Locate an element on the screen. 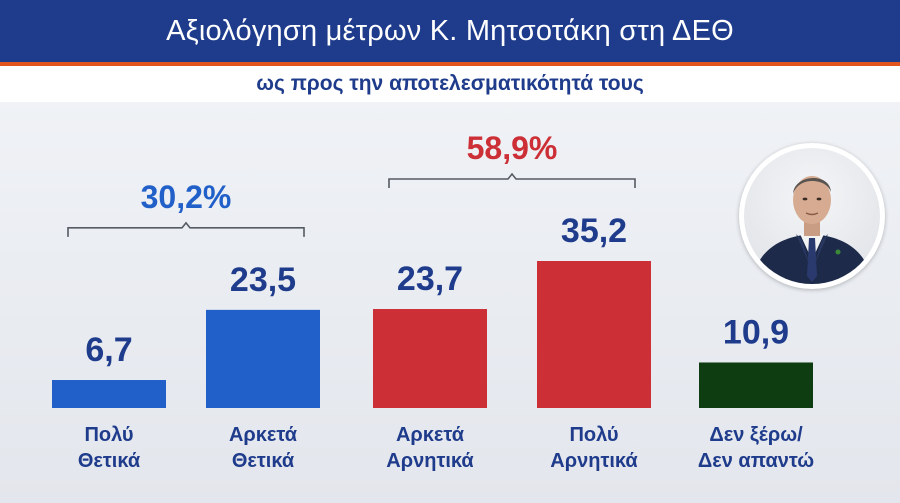  portrait-photo is located at coordinates (812, 216).